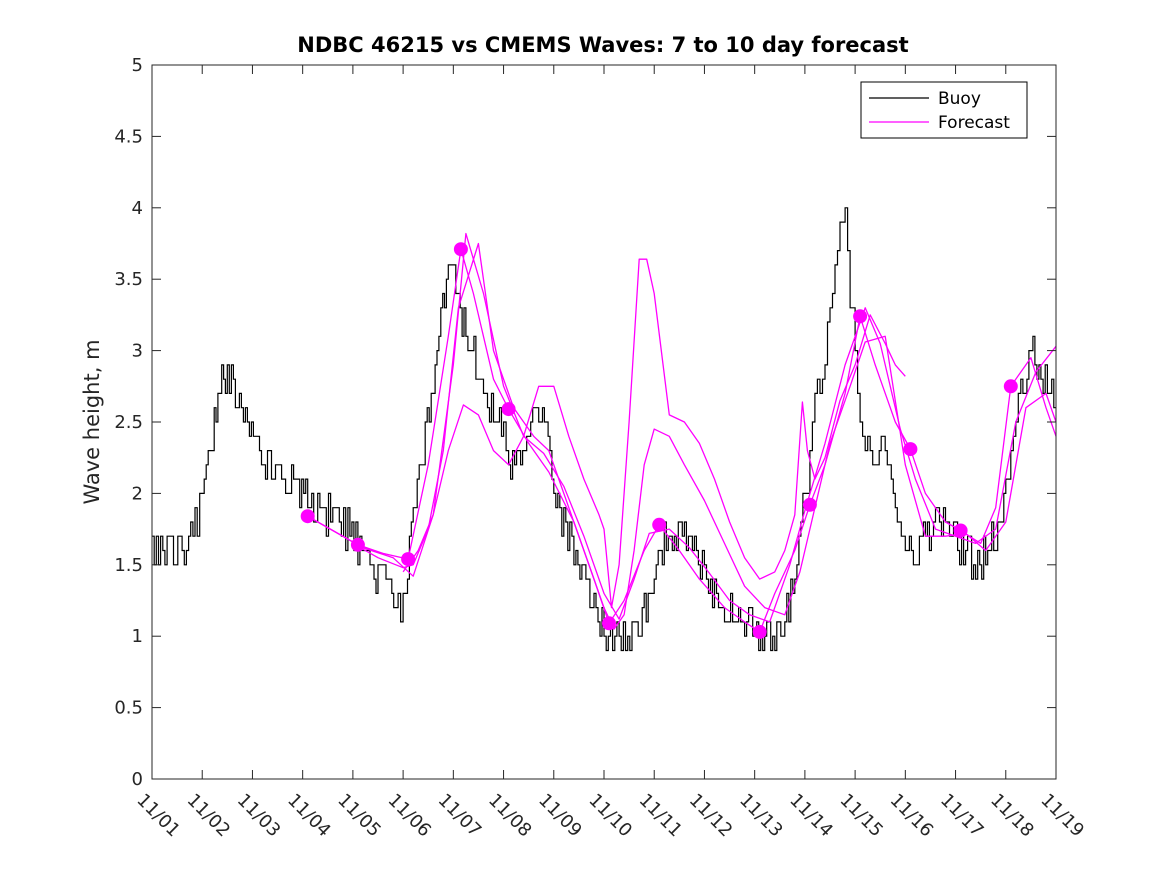  I want to click on legend-box, so click(944, 110).